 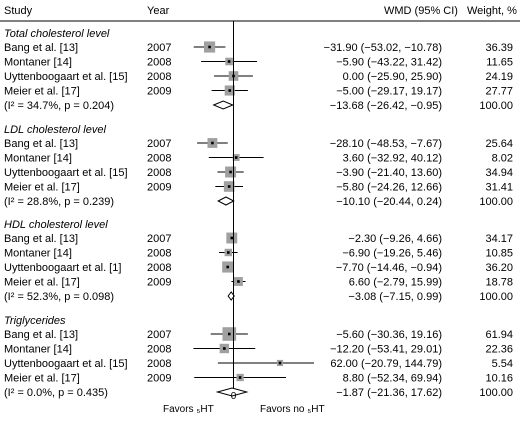 I want to click on study-ci-text: −3.90 (−21.40, 13.60), so click(x=389, y=173).